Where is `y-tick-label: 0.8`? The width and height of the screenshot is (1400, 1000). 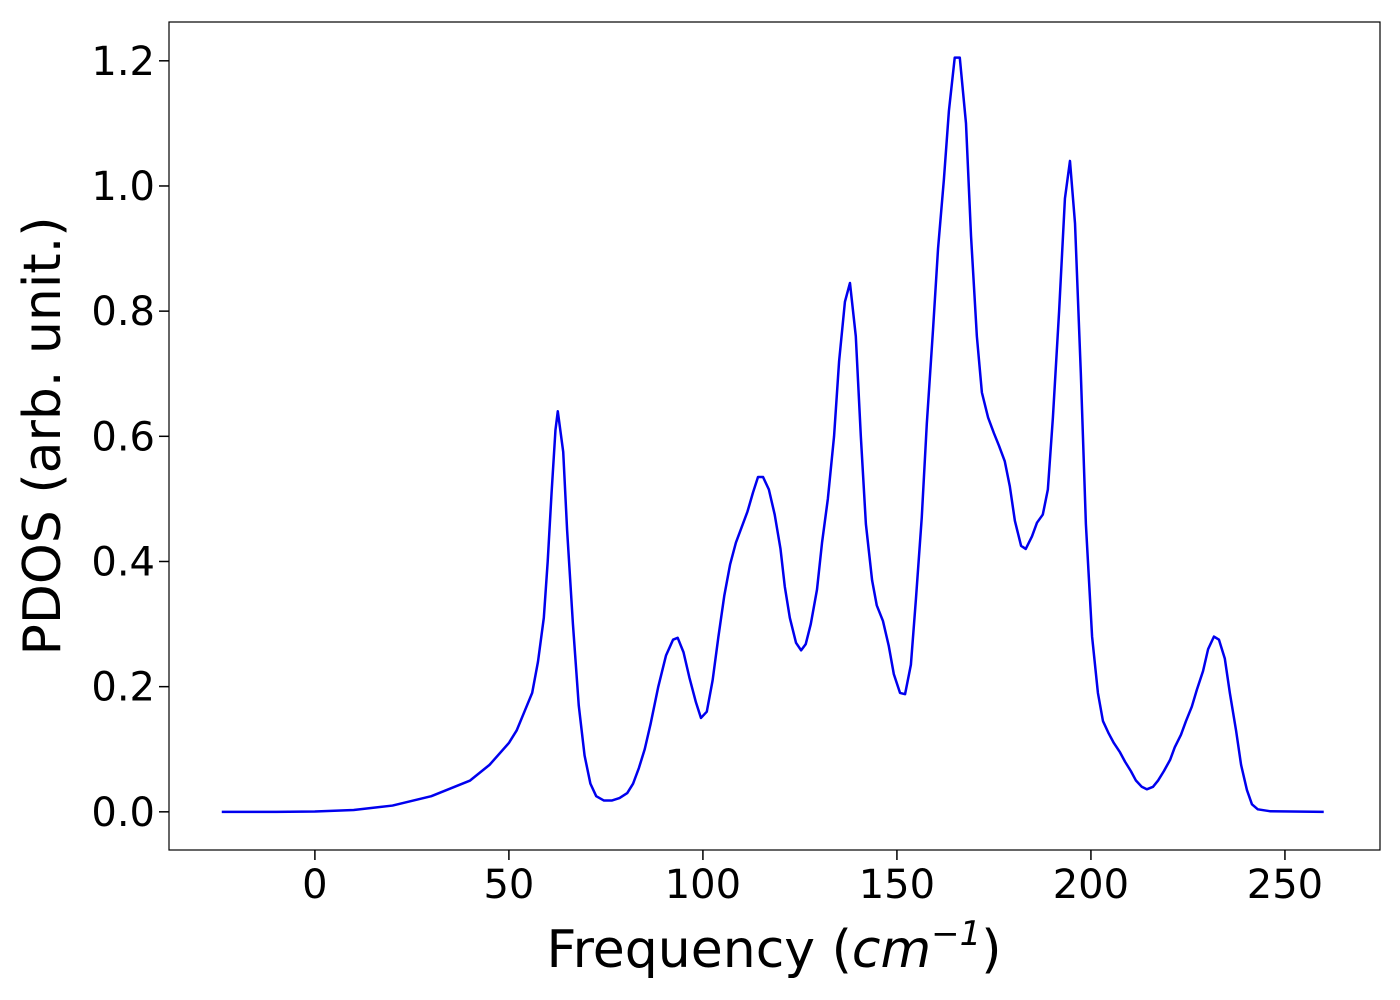 y-tick-label: 0.8 is located at coordinates (123, 312).